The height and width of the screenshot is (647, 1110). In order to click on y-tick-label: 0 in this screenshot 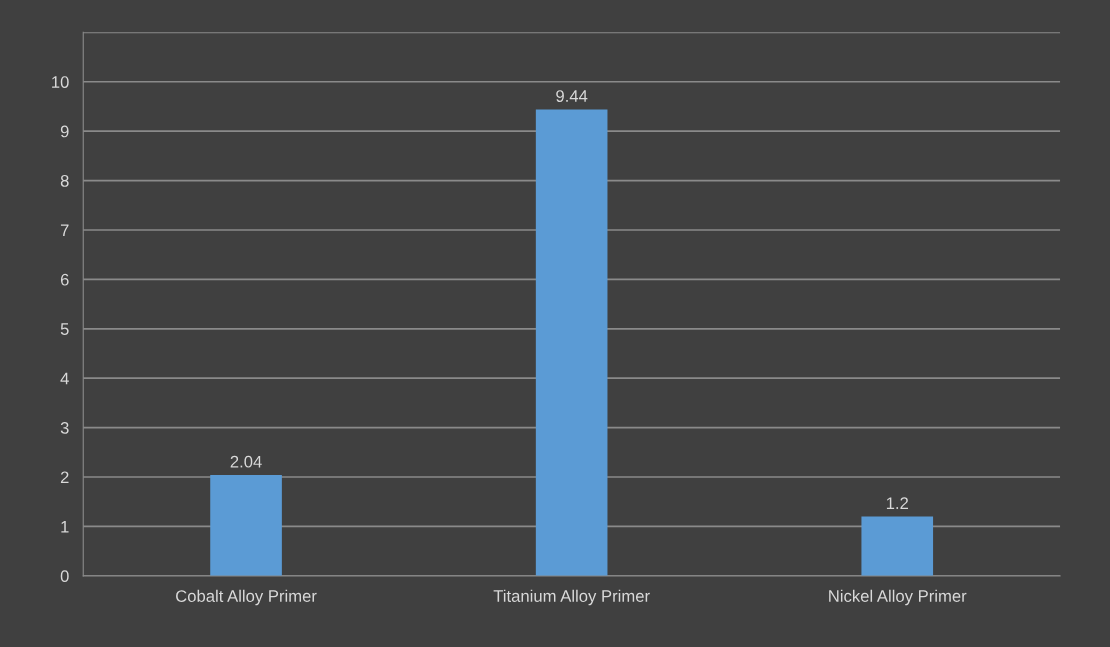, I will do `click(64, 576)`.